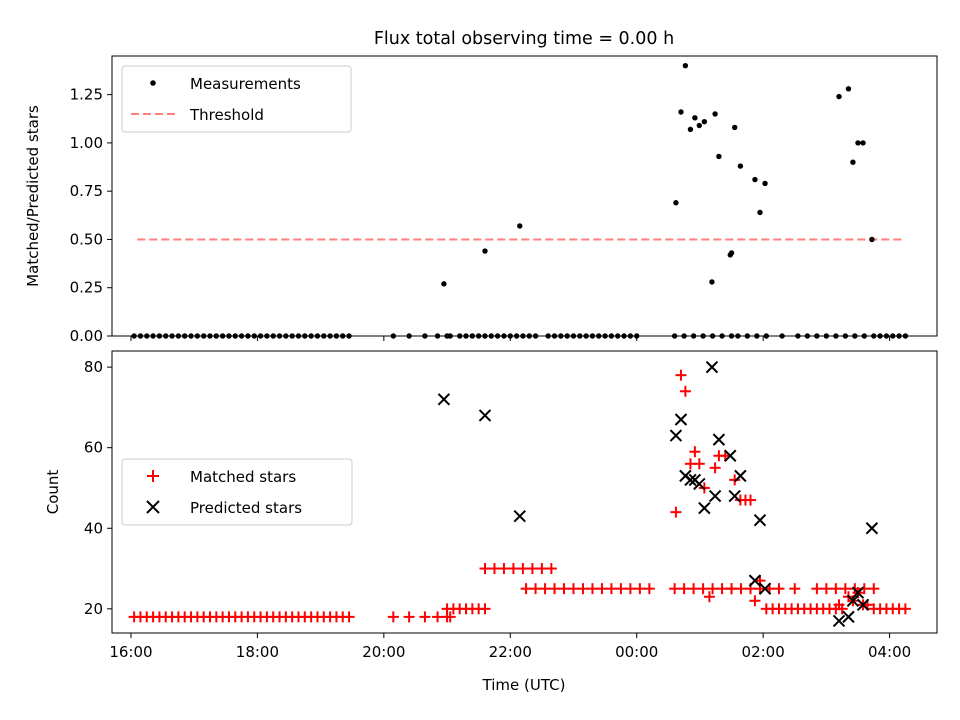 The width and height of the screenshot is (960, 720). Describe the element at coordinates (510, 652) in the screenshot. I see `x-tick-label: 22:00` at that location.